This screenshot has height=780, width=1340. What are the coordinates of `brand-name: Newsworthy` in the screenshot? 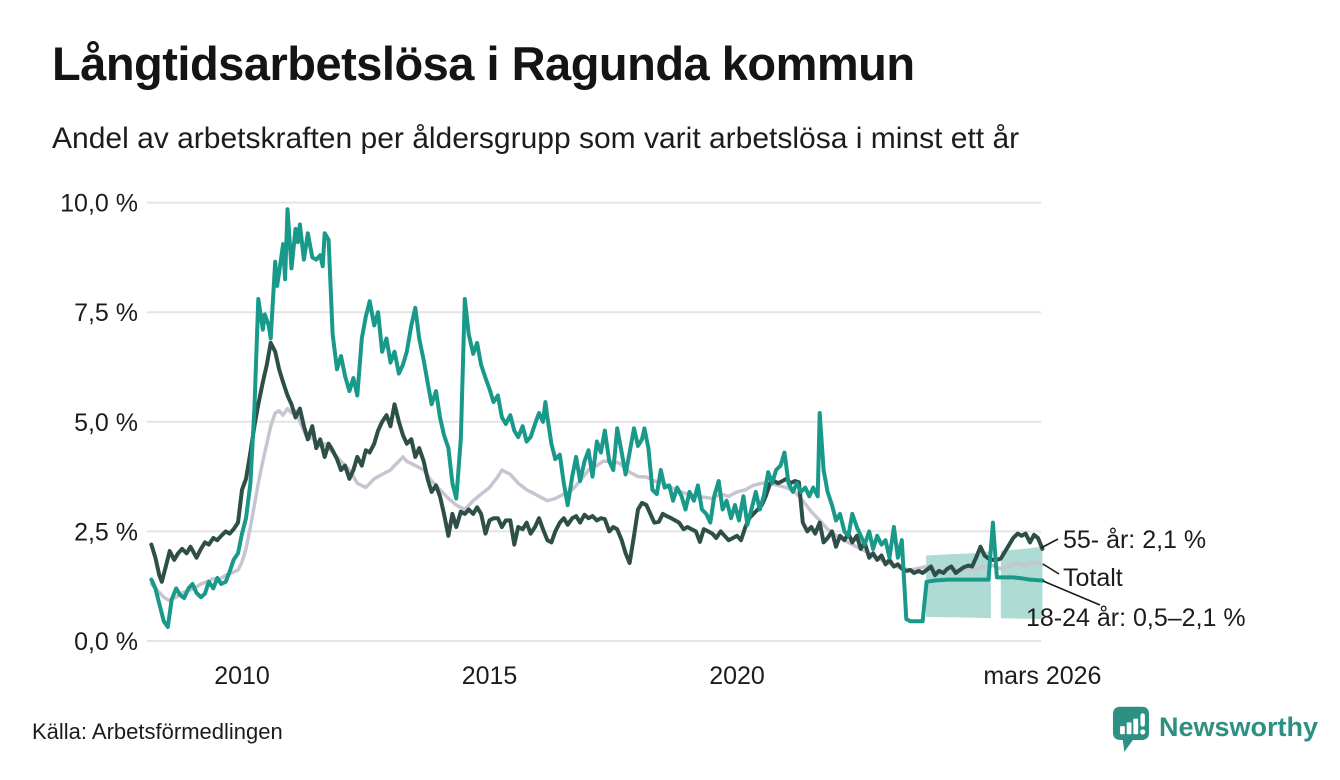 It's located at (1239, 727).